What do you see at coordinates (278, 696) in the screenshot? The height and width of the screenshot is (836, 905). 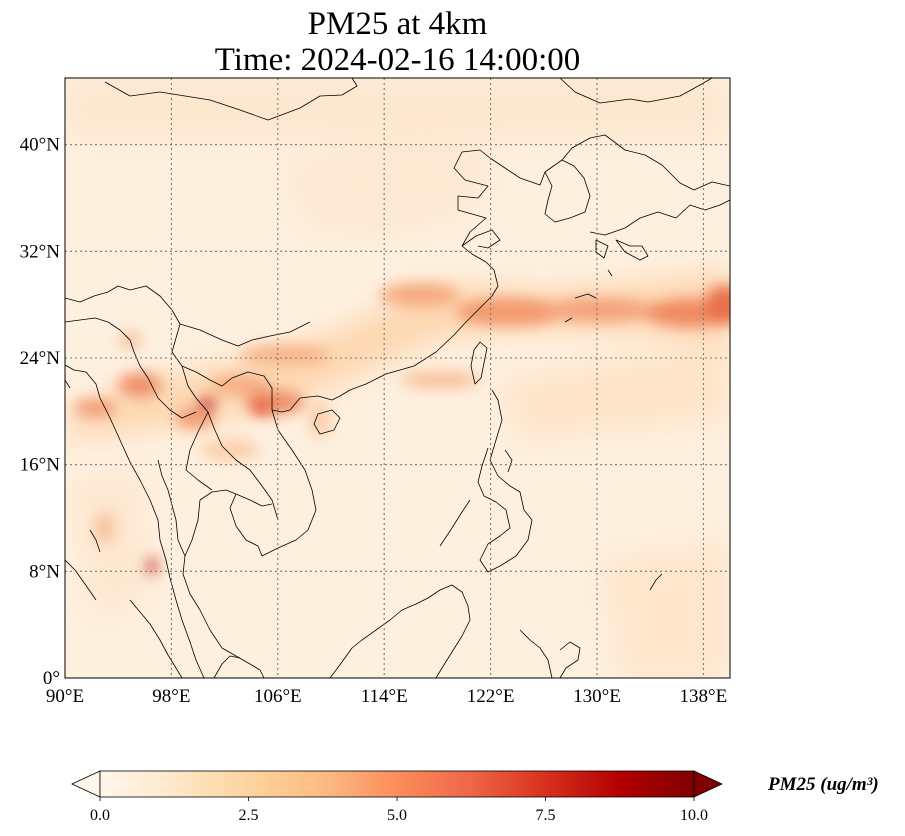 I see `x-tick-label: 106°E` at bounding box center [278, 696].